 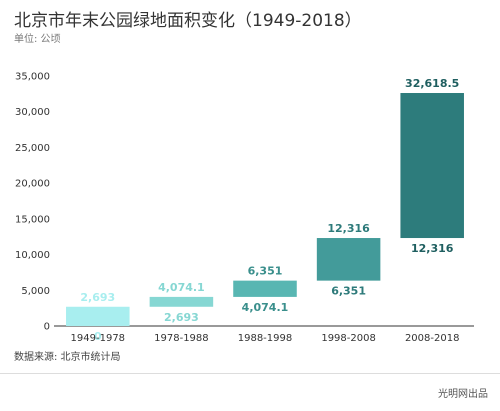 What do you see at coordinates (463, 394) in the screenshot?
I see `publisher-credit: 光明网出品` at bounding box center [463, 394].